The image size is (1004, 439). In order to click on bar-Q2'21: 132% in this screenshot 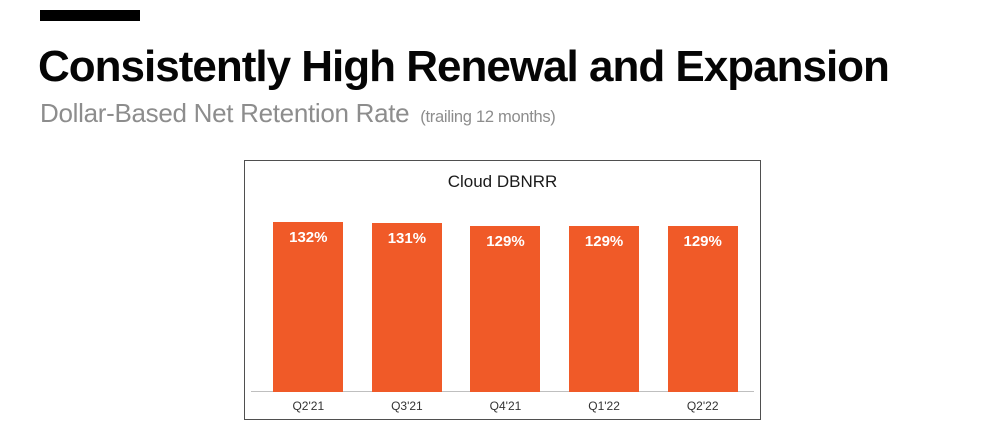, I will do `click(308, 307)`.